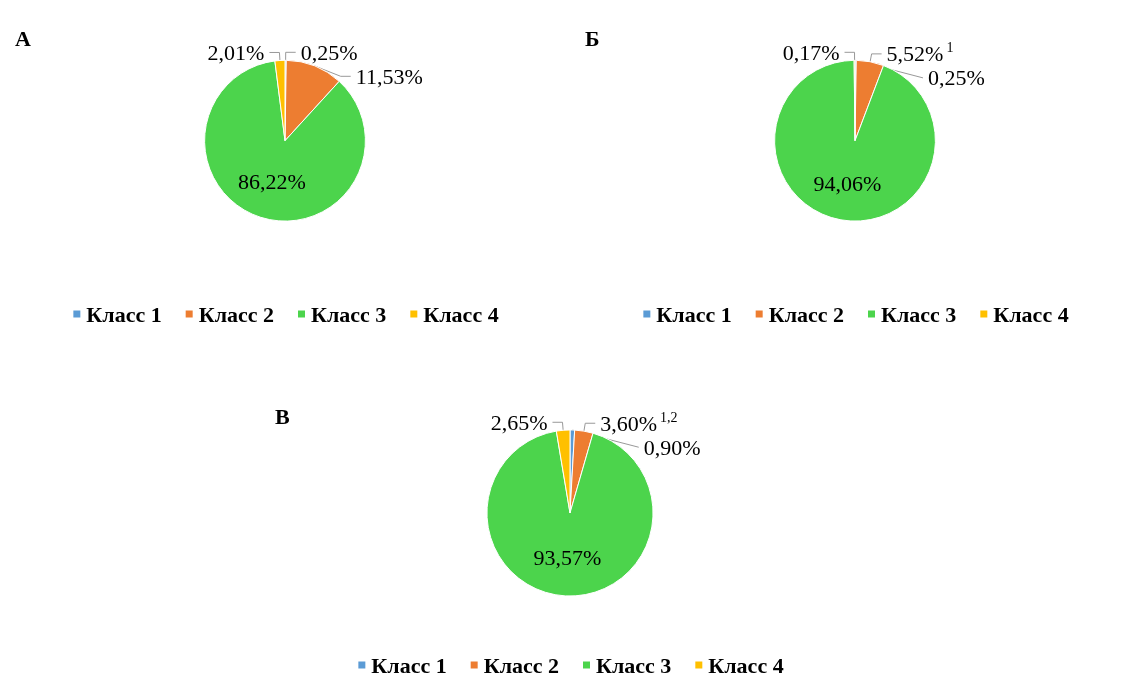 The width and height of the screenshot is (1140, 686). Describe the element at coordinates (236, 52) in the screenshot. I see `data-label: 2,01%` at that location.